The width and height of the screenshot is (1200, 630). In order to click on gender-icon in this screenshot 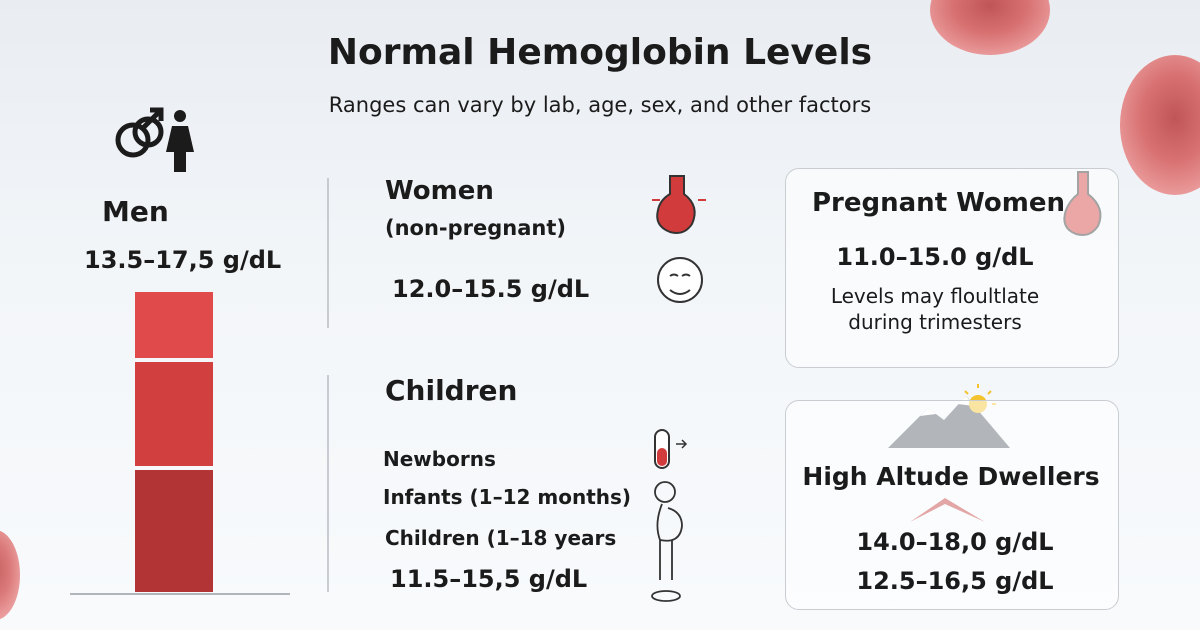, I will do `click(139, 132)`.